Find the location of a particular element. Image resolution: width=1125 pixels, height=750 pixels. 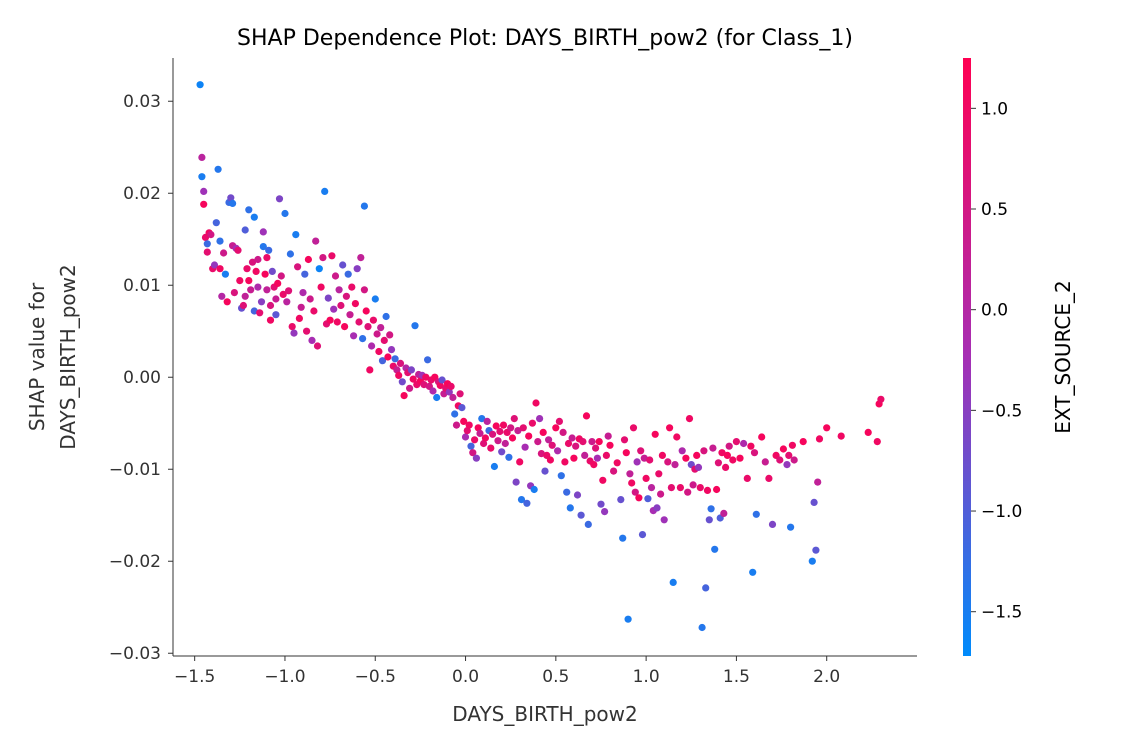

x-tick-label: −1.0 is located at coordinates (284, 677).